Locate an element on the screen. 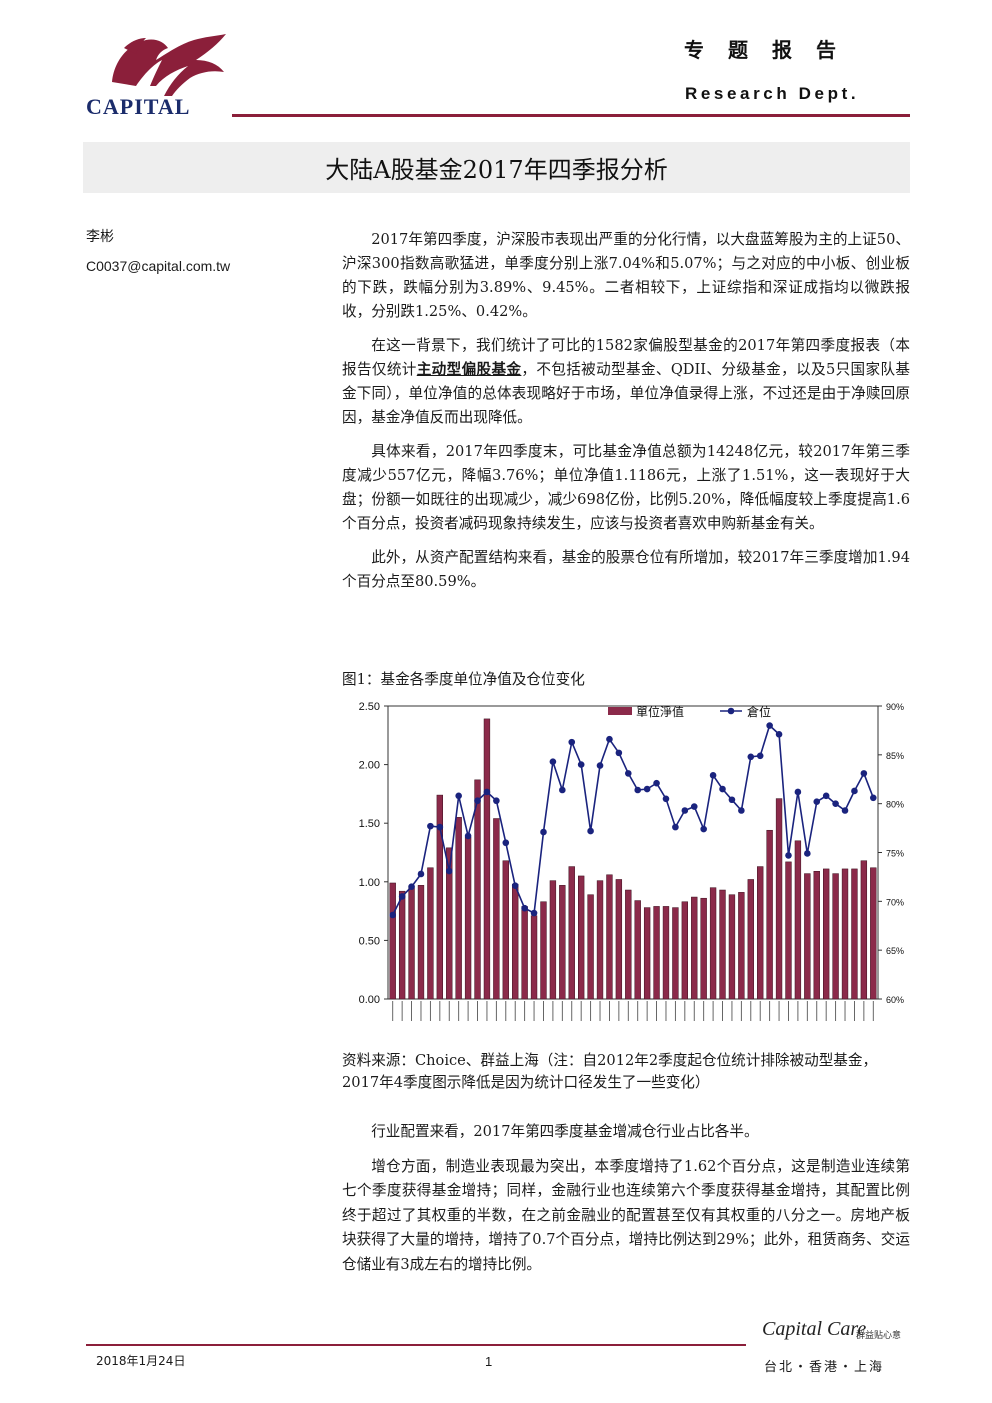  capital-logo-icon is located at coordinates (169, 65).